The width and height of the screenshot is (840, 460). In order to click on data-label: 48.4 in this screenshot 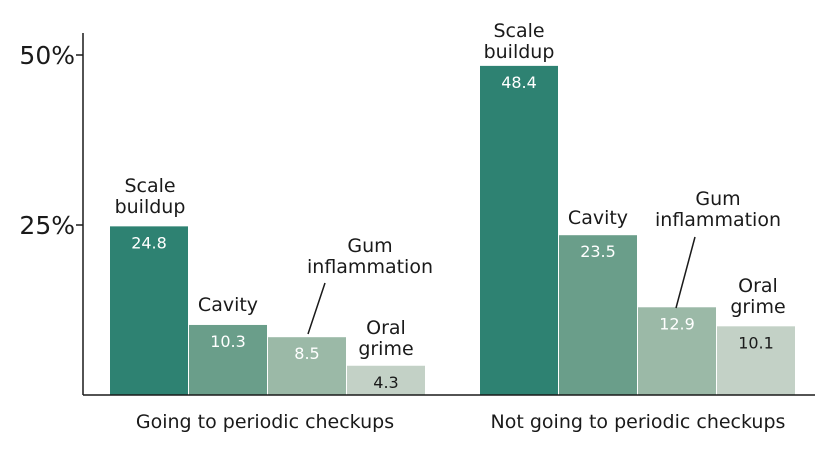, I will do `click(519, 82)`.